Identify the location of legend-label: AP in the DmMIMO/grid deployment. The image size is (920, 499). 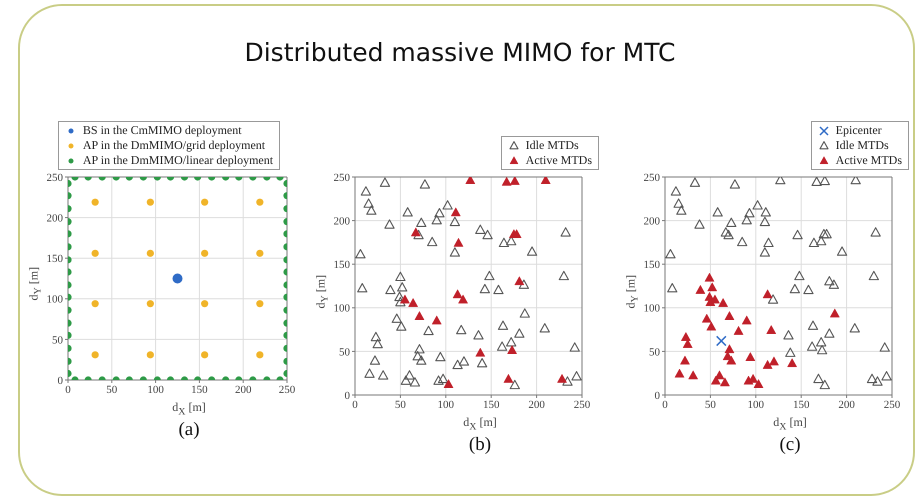
(174, 145).